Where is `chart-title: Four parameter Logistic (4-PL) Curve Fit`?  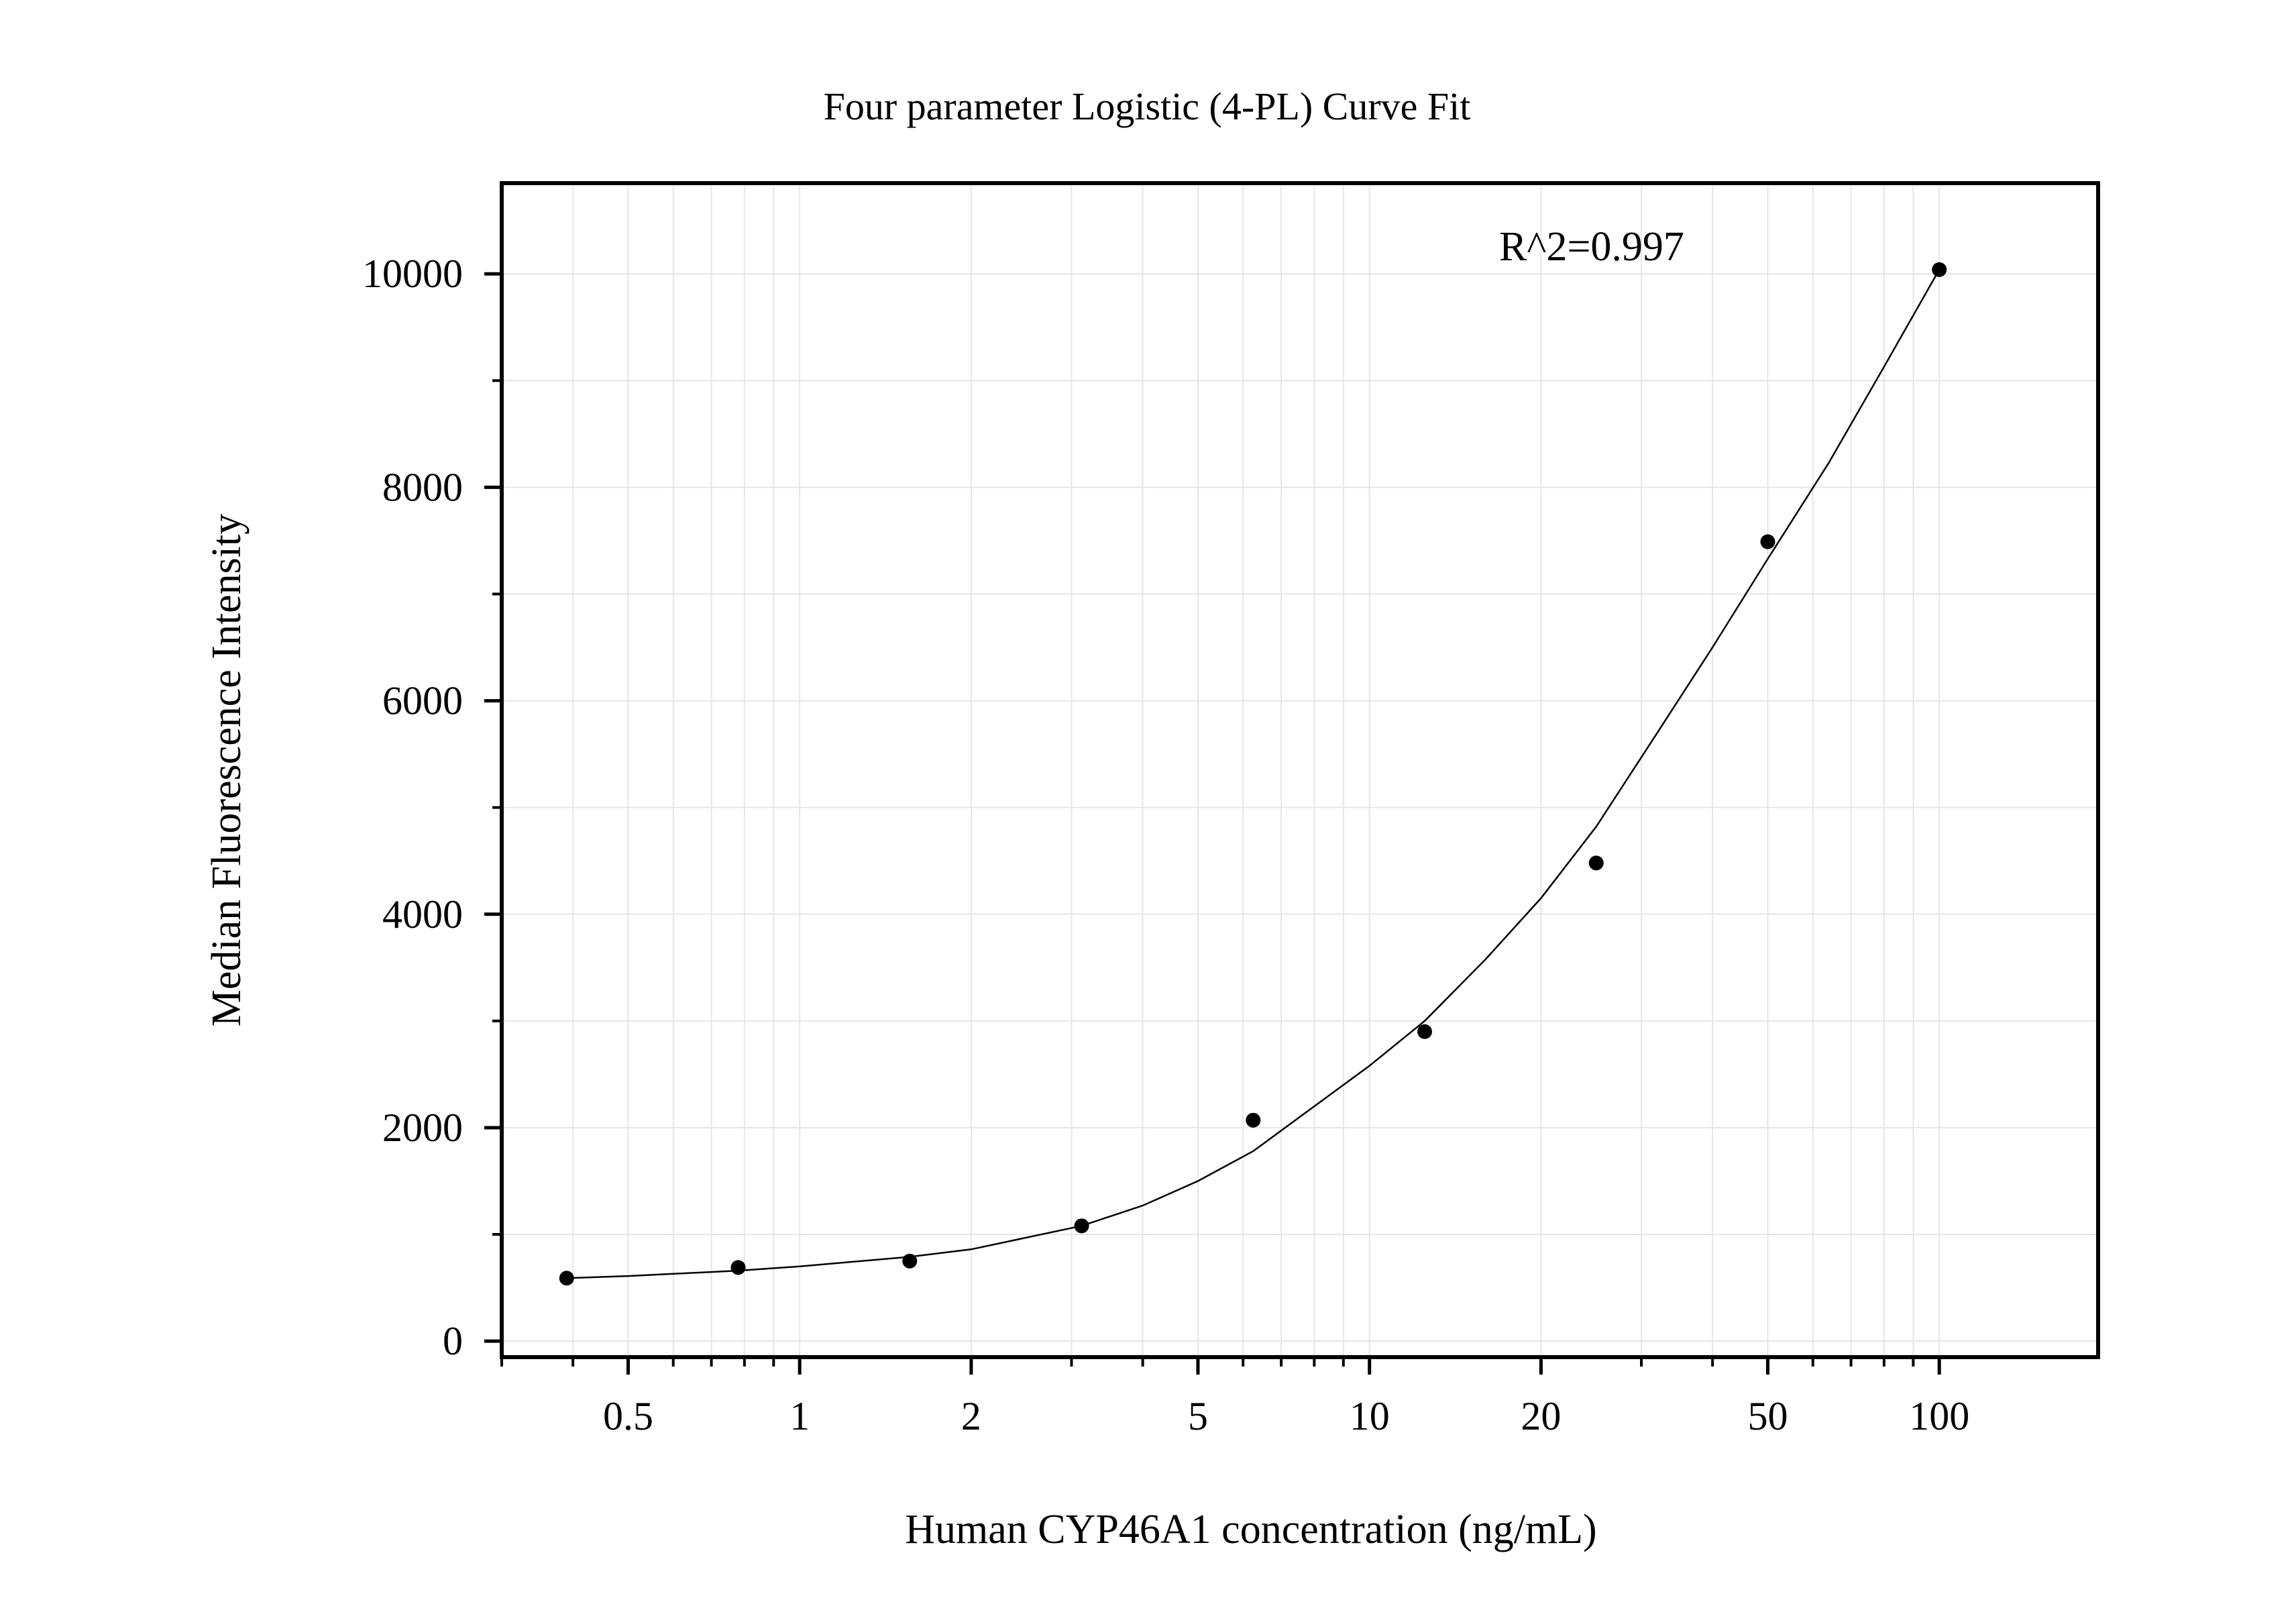 chart-title: Four parameter Logistic (4-PL) Curve Fit is located at coordinates (1147, 106).